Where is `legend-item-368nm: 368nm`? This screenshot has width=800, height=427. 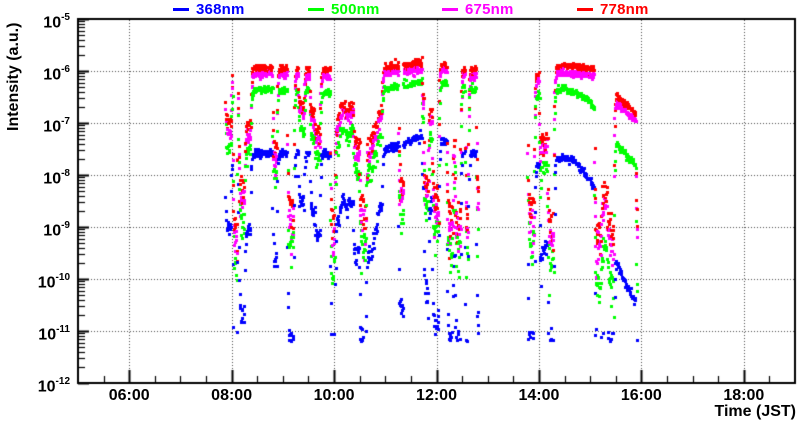
legend-item-368nm: 368nm is located at coordinates (209, 9).